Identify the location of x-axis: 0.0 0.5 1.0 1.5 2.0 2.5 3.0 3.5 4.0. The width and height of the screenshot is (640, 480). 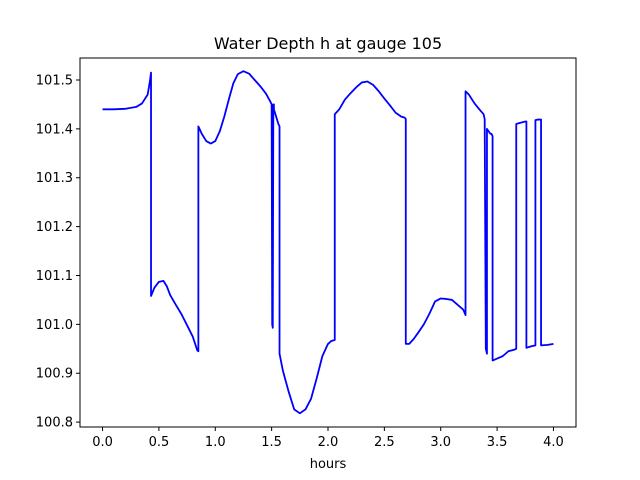
(328, 438).